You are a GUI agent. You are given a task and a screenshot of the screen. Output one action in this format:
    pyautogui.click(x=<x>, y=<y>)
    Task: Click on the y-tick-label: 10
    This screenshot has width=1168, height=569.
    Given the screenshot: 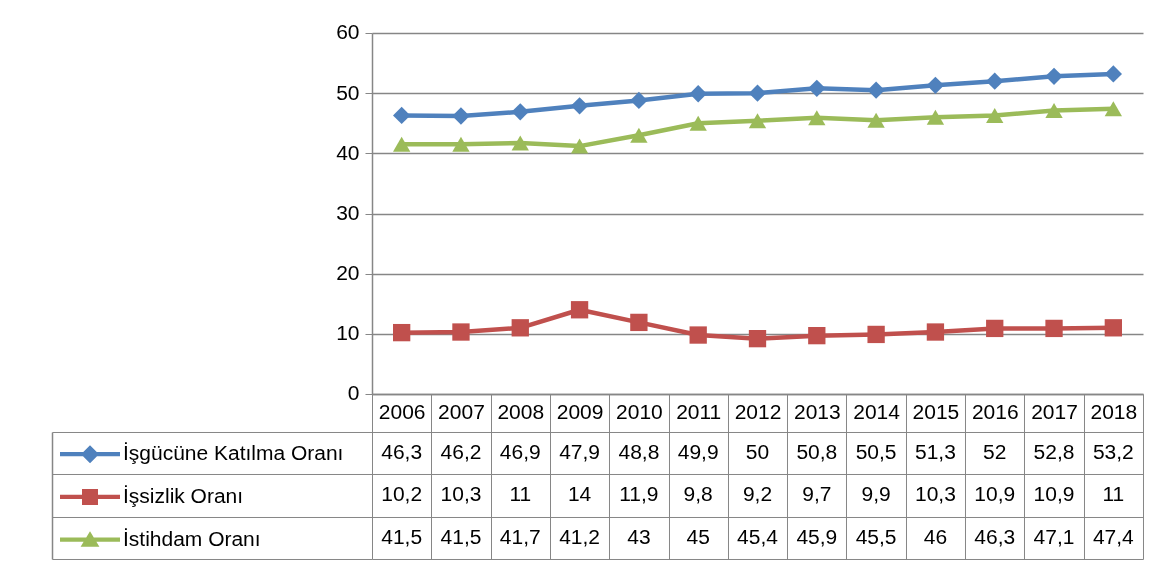 What is the action you would take?
    pyautogui.click(x=348, y=333)
    